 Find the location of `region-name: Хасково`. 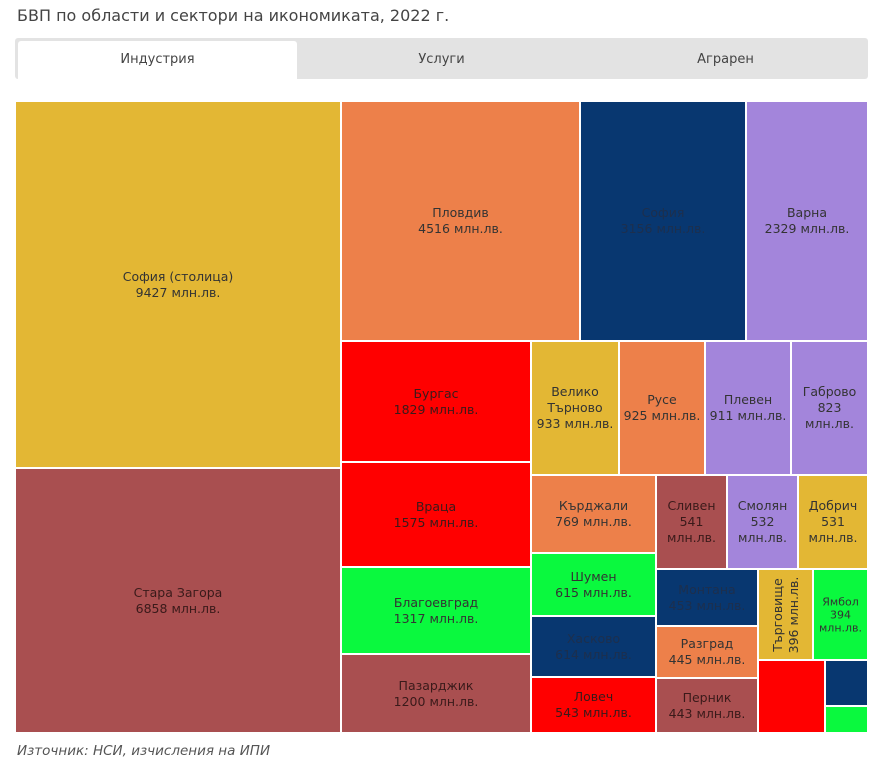

region-name: Хасково is located at coordinates (593, 638).